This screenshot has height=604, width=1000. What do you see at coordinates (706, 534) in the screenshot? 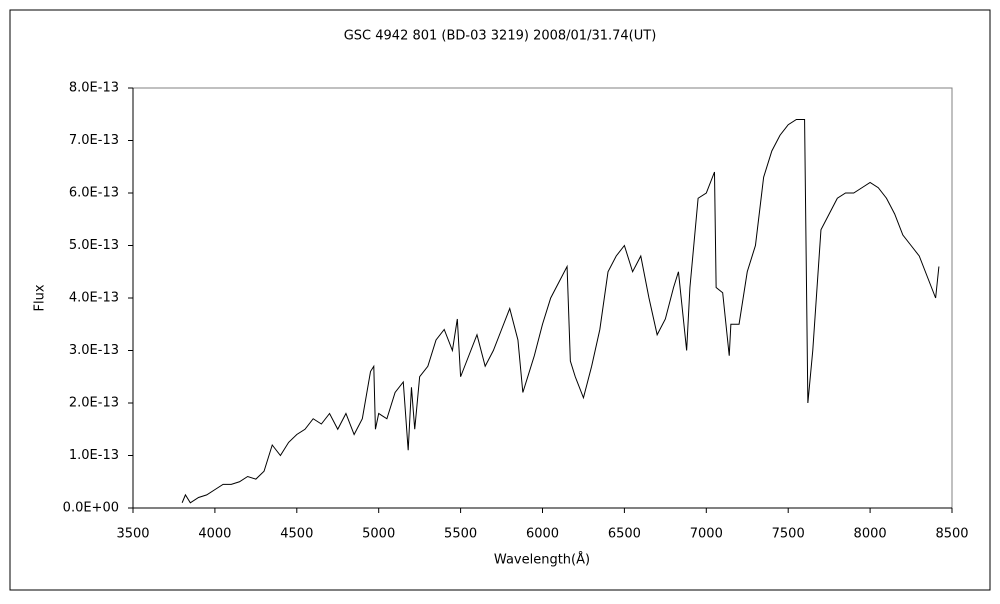
I see `x-tick-label: 7000` at bounding box center [706, 534].